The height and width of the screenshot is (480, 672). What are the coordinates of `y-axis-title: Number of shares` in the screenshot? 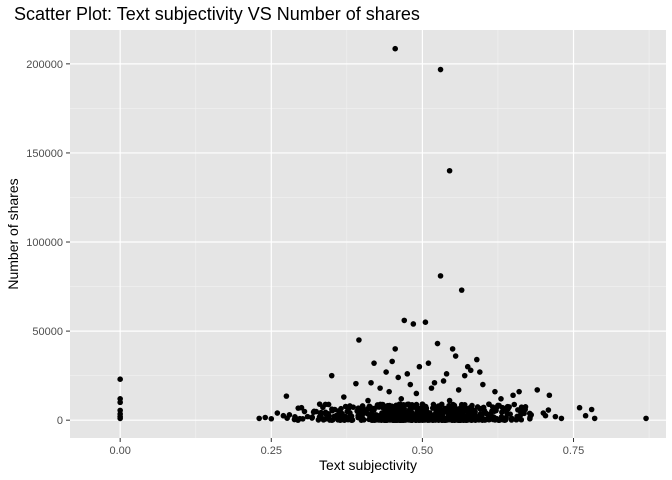 It's located at (13, 233).